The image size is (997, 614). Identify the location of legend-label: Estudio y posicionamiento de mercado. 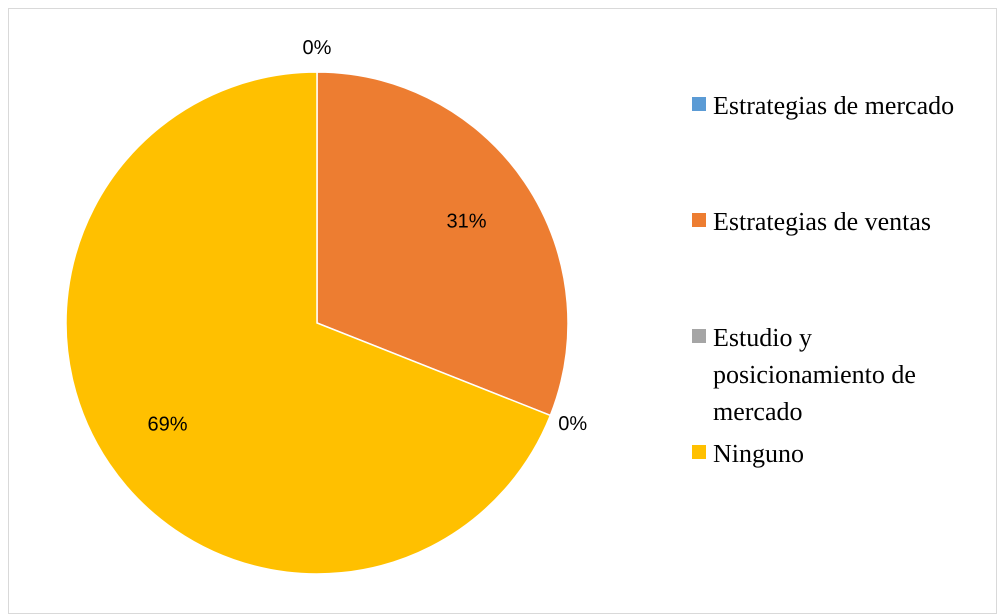
(814, 374).